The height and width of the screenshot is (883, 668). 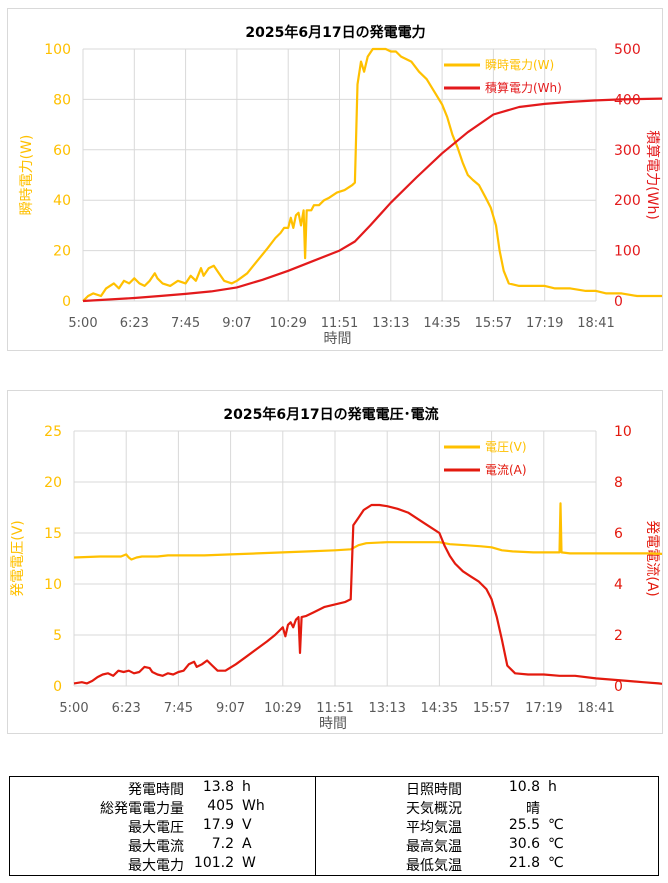 I want to click on y-right-tick-label: 400, so click(x=627, y=100).